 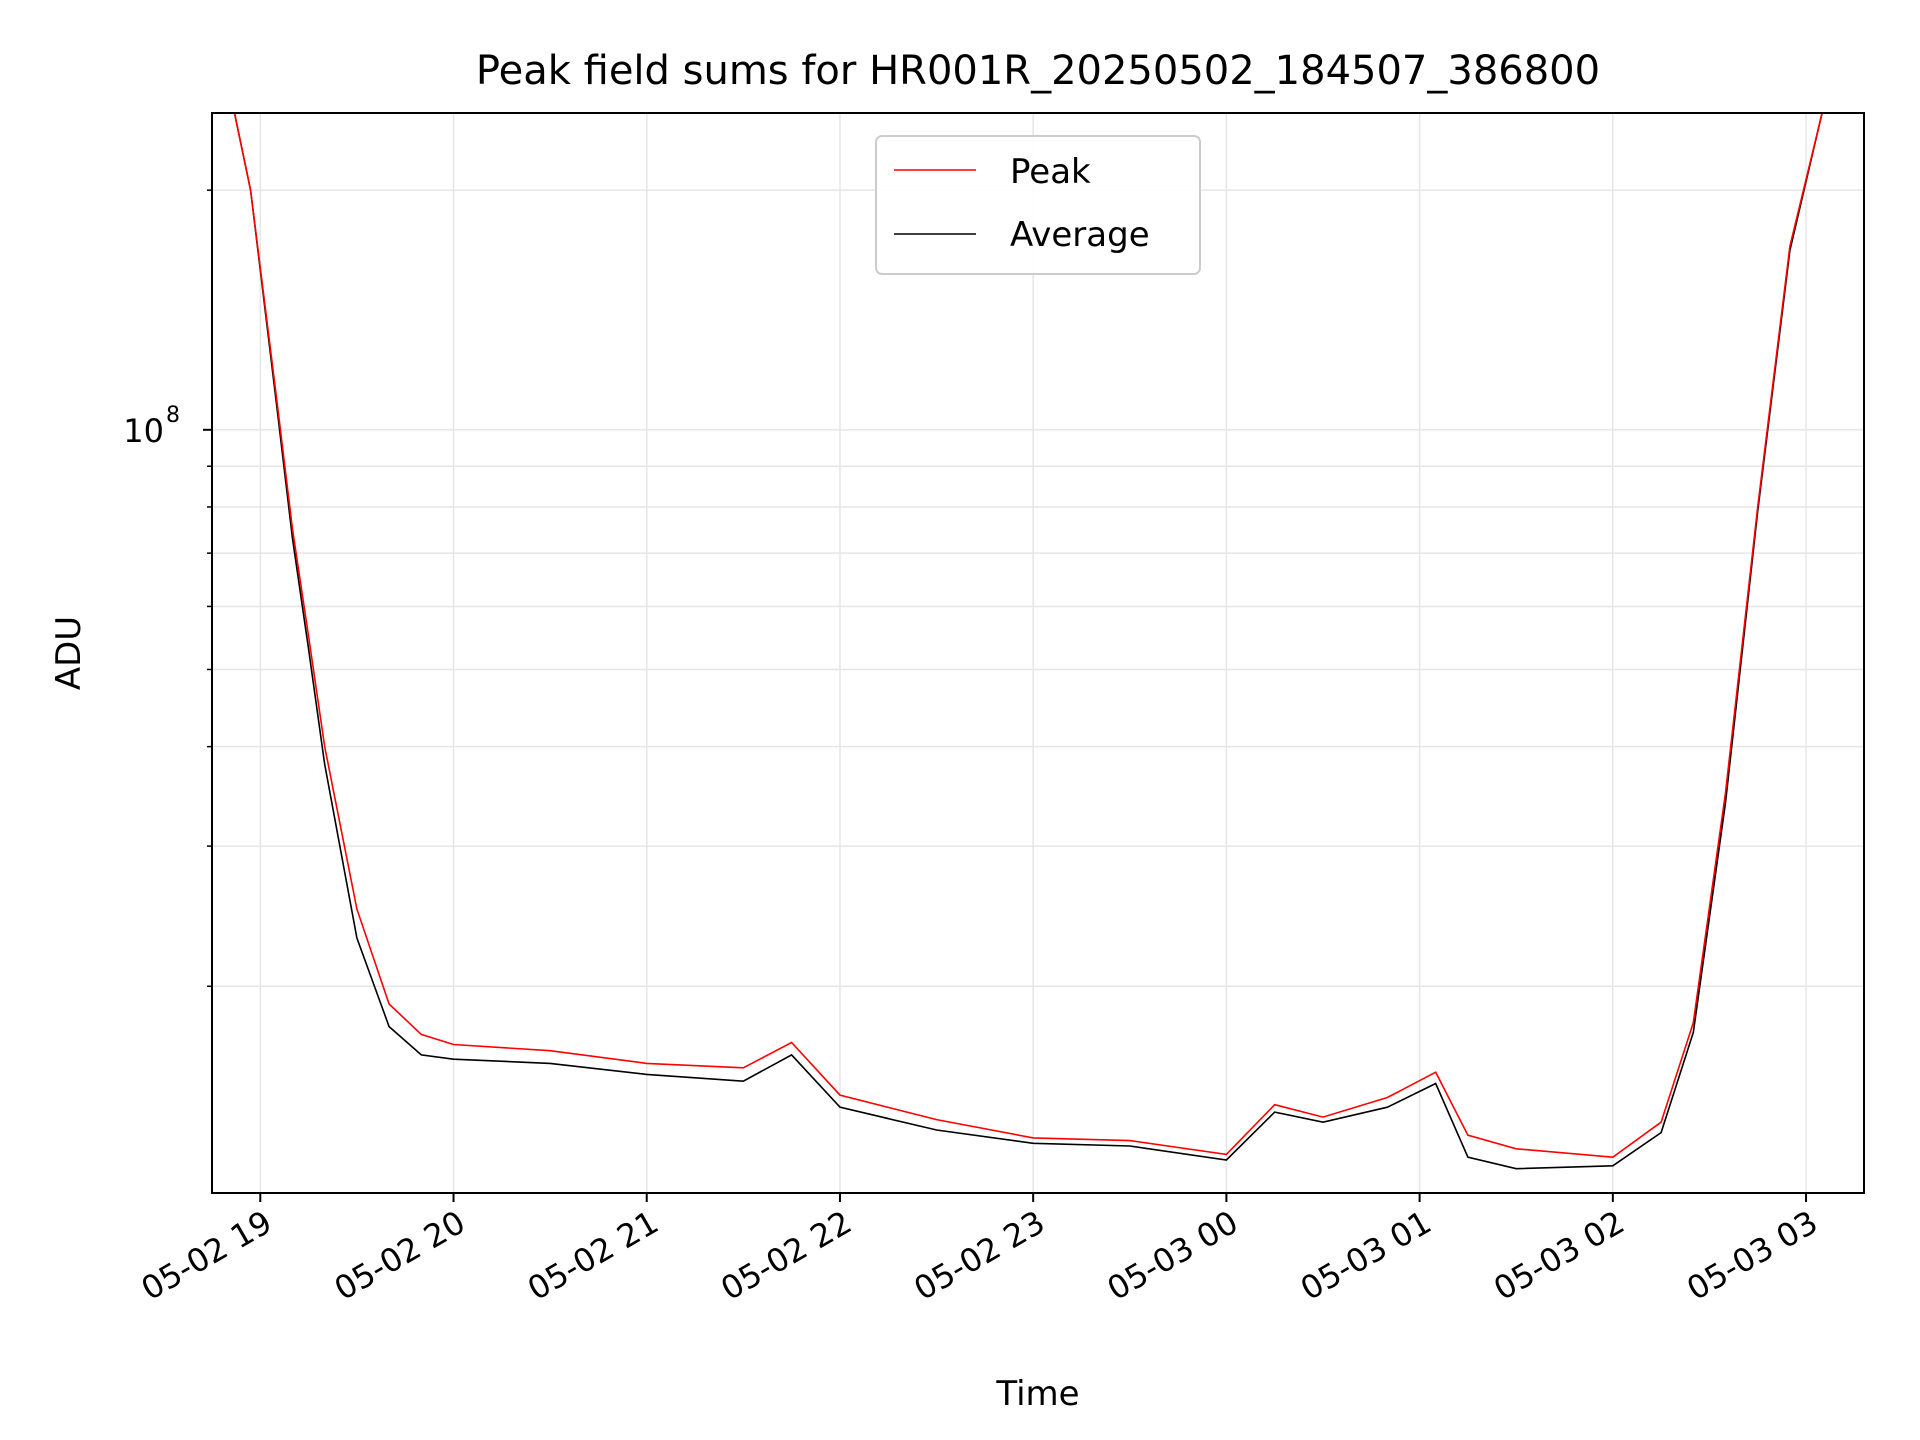 What do you see at coordinates (167, 588) in the screenshot?
I see `y-axis: 10 8` at bounding box center [167, 588].